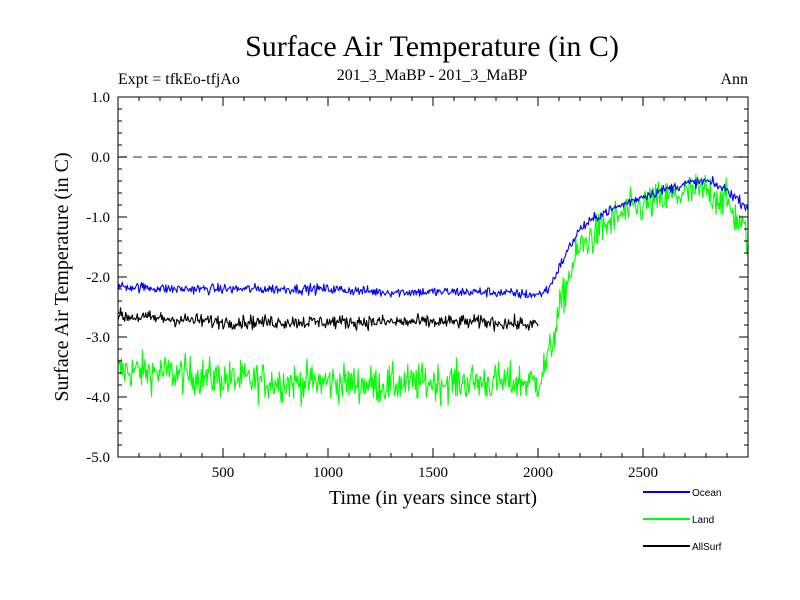 Image resolution: width=800 pixels, height=600 pixels. What do you see at coordinates (433, 473) in the screenshot?
I see `x-tick-label: 1500` at bounding box center [433, 473].